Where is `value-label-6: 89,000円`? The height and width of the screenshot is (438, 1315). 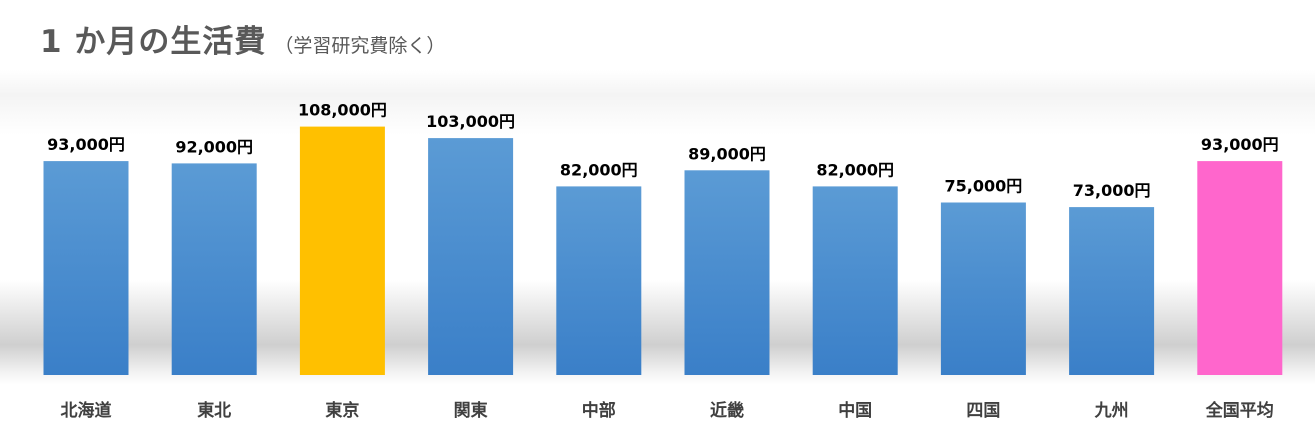 value-label-6: 89,000円 is located at coordinates (727, 153).